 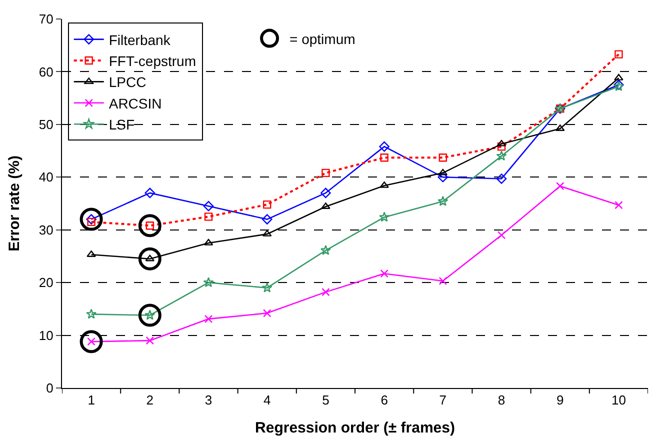 What do you see at coordinates (560, 400) in the screenshot?
I see `x-tick-label: 9` at bounding box center [560, 400].